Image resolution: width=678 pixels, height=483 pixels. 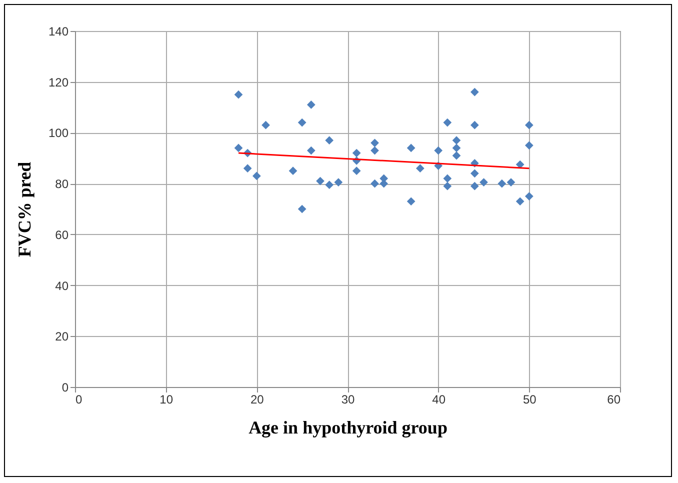 What do you see at coordinates (348, 399) in the screenshot?
I see `x-tick-label: 30` at bounding box center [348, 399].